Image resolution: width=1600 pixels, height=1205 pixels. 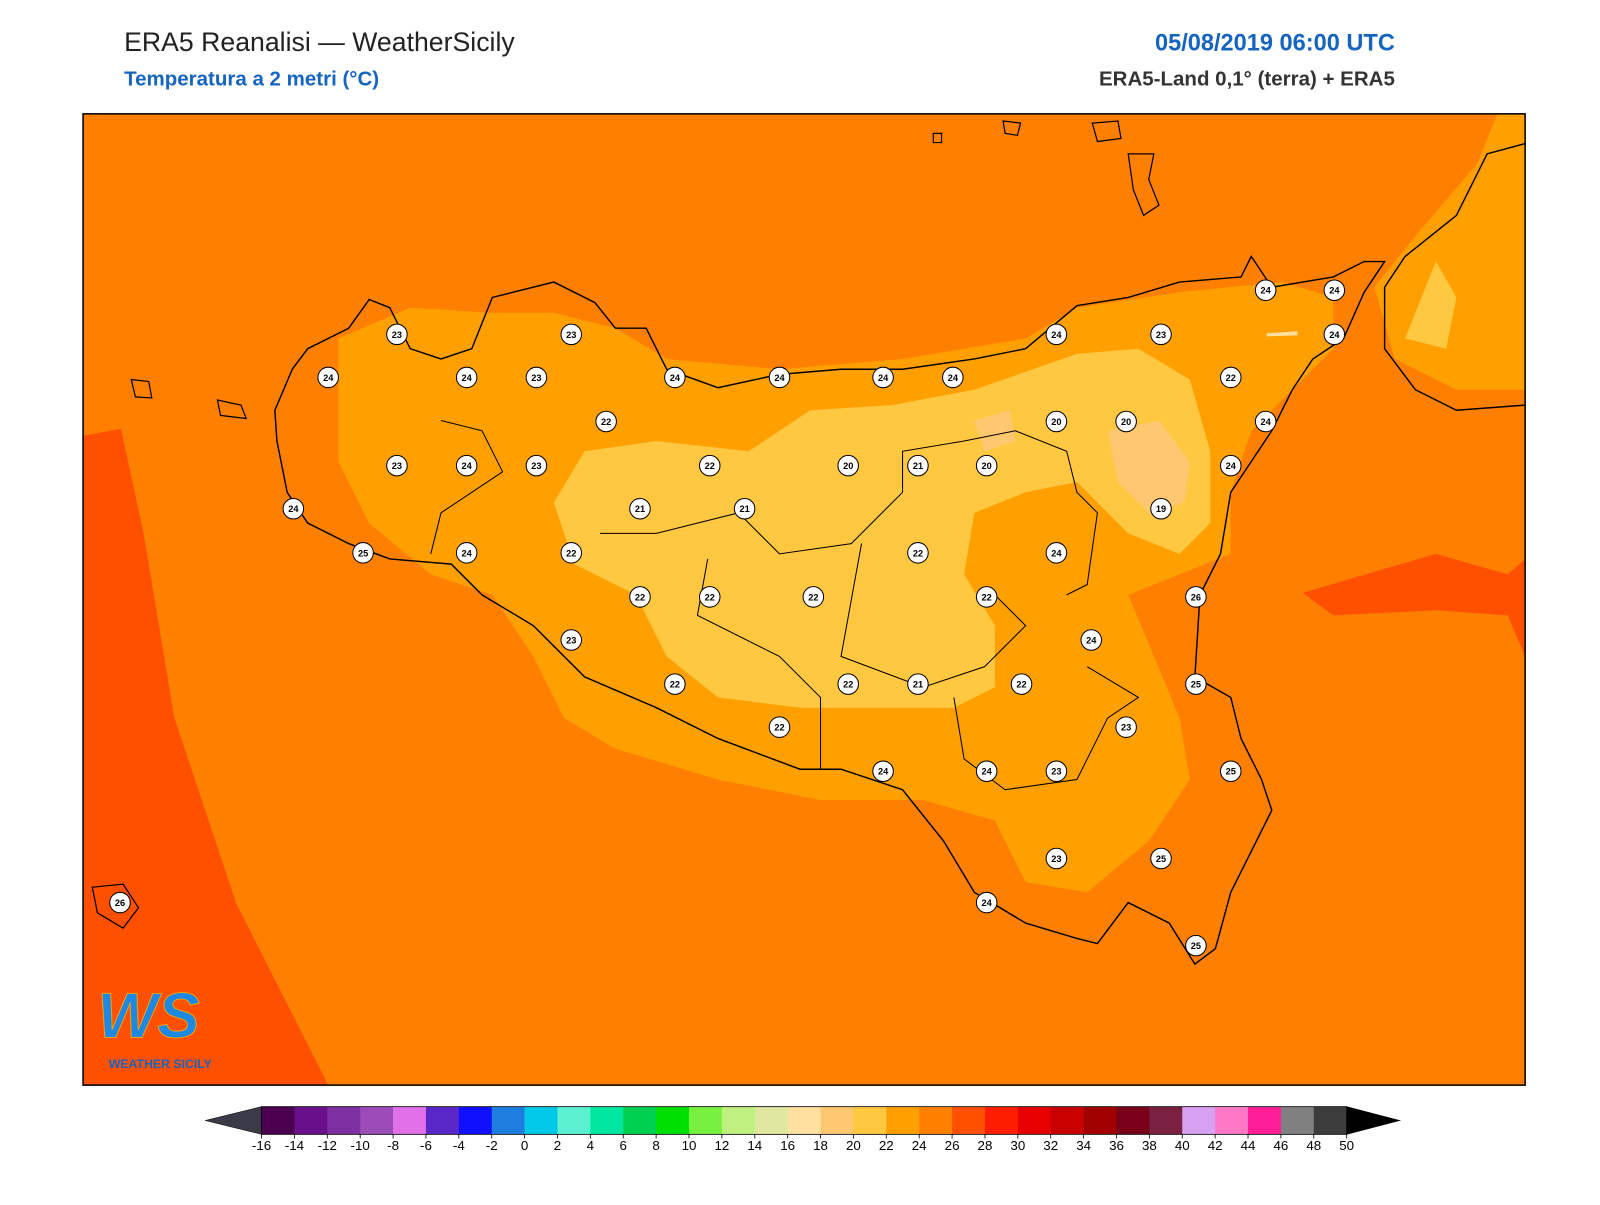 What do you see at coordinates (919, 1145) in the screenshot?
I see `colorbar-tick-label: 24` at bounding box center [919, 1145].